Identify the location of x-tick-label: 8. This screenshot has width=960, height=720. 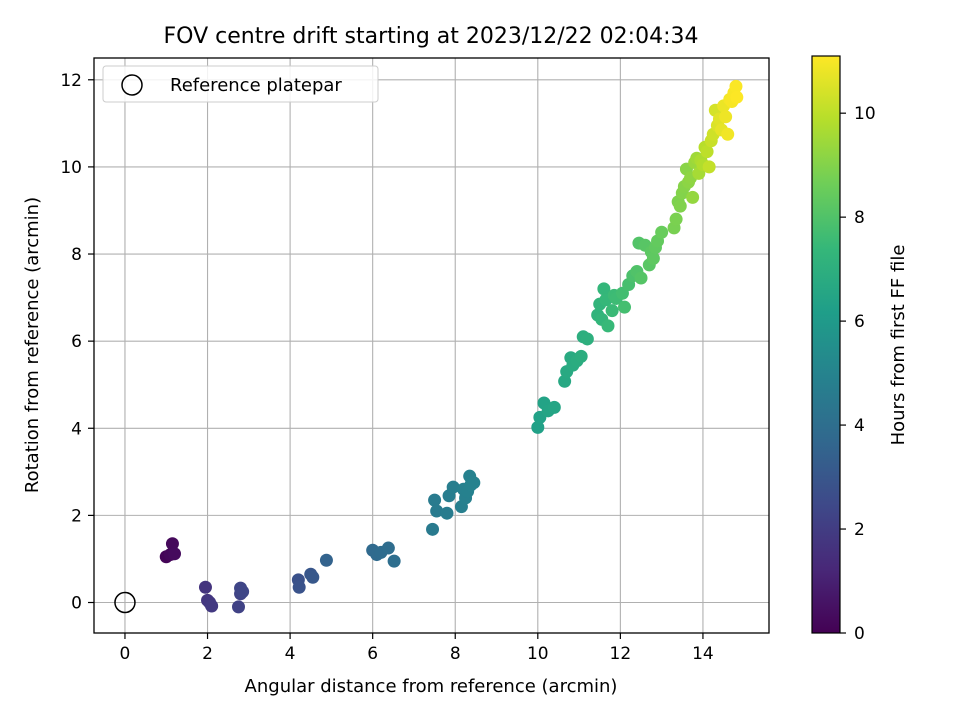
(455, 654).